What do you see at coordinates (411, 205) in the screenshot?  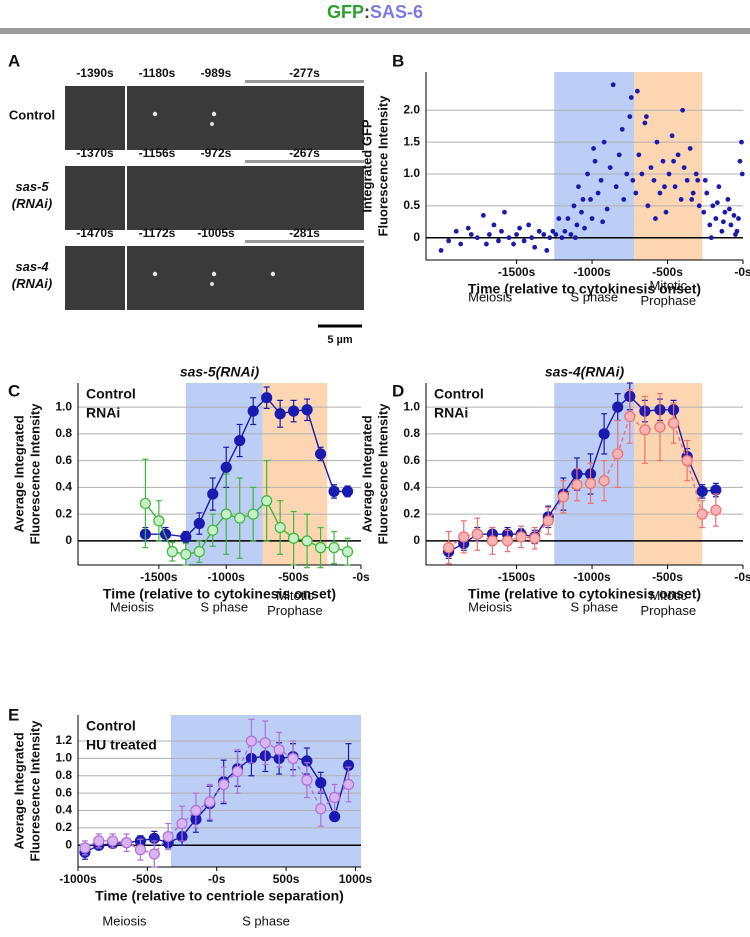 I see `y-tick-label: 0.5` at bounding box center [411, 205].